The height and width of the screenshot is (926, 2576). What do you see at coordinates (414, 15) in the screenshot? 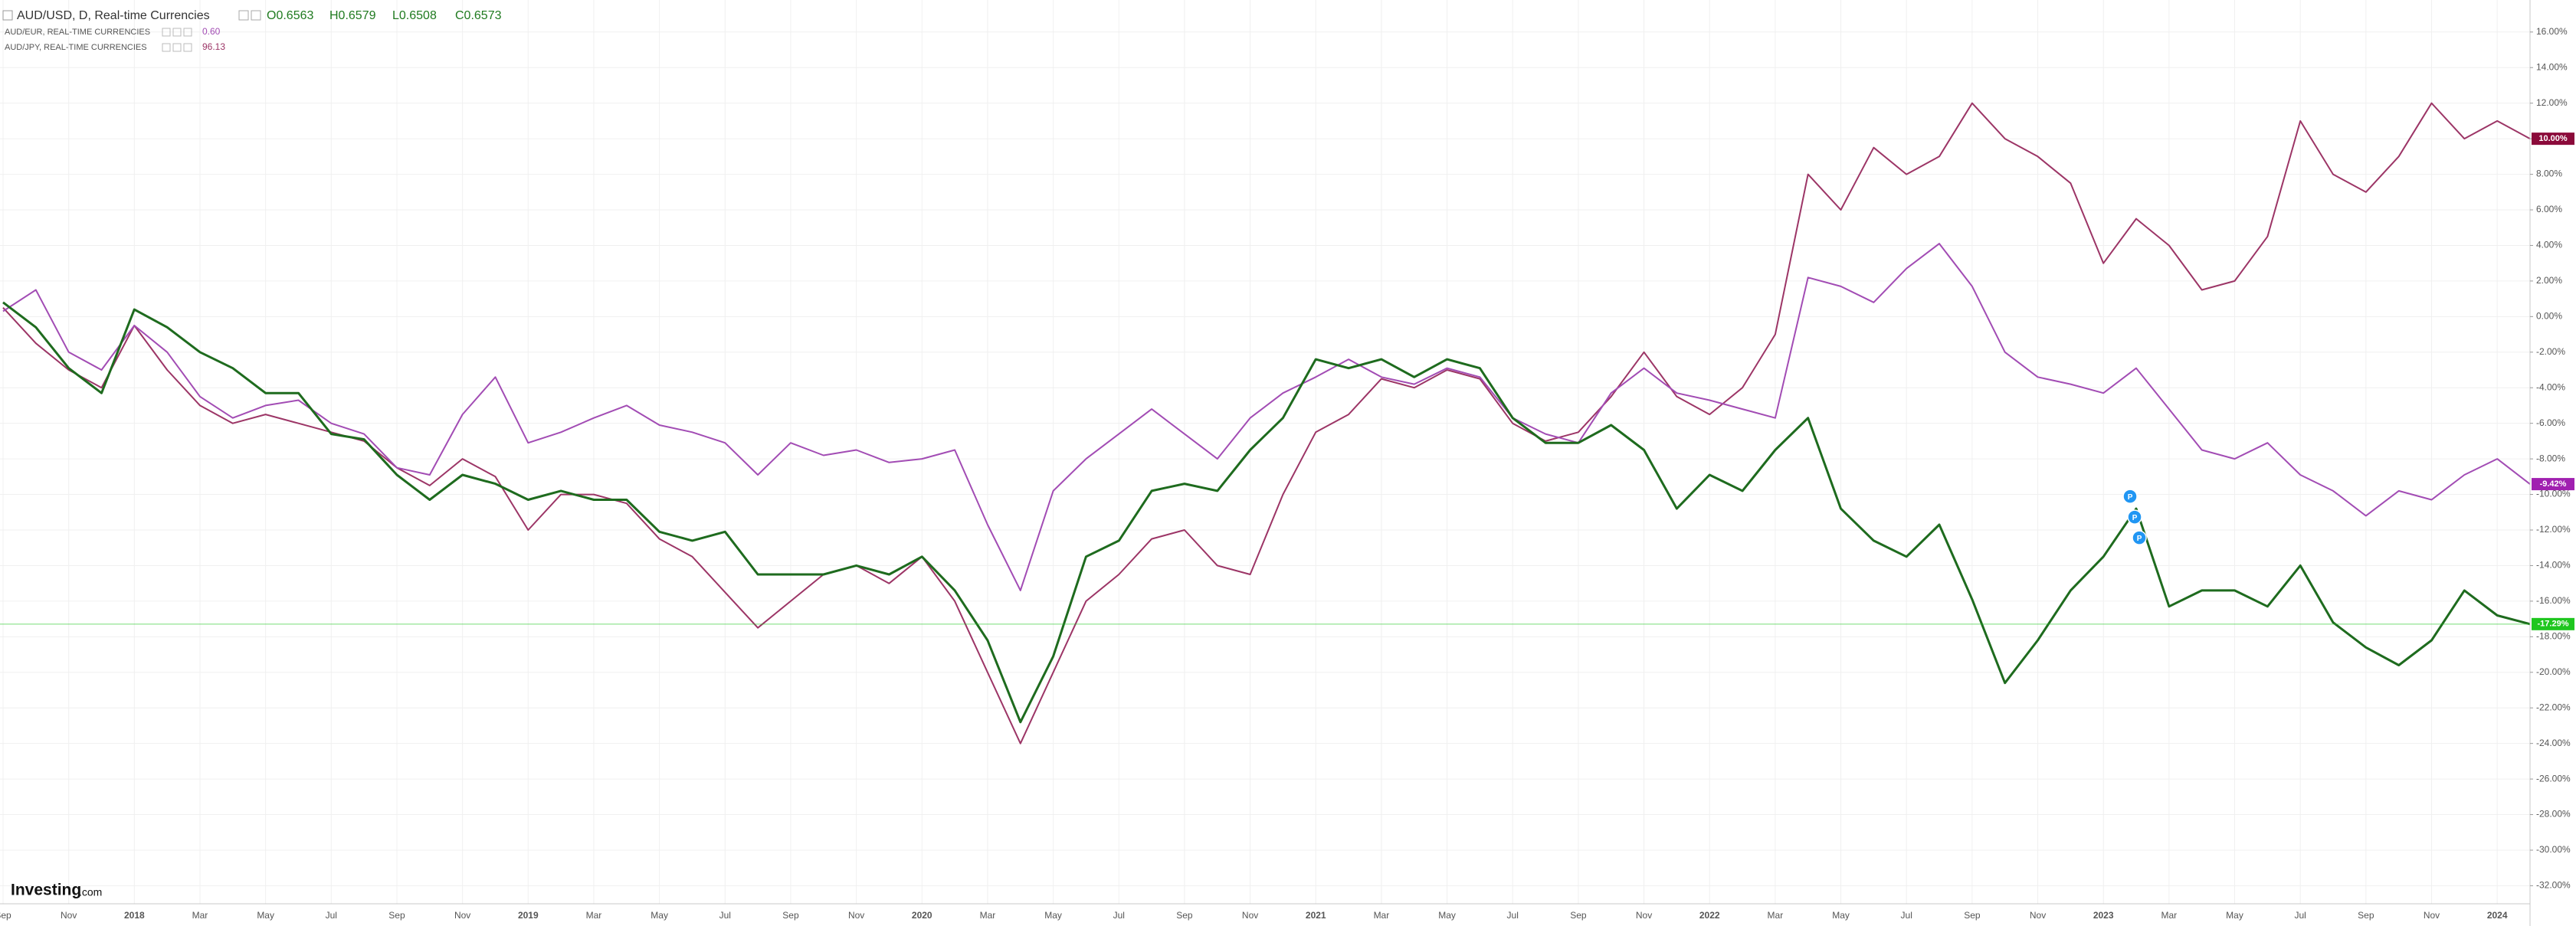
I see `ohlc-low: L0.6508` at bounding box center [414, 15].